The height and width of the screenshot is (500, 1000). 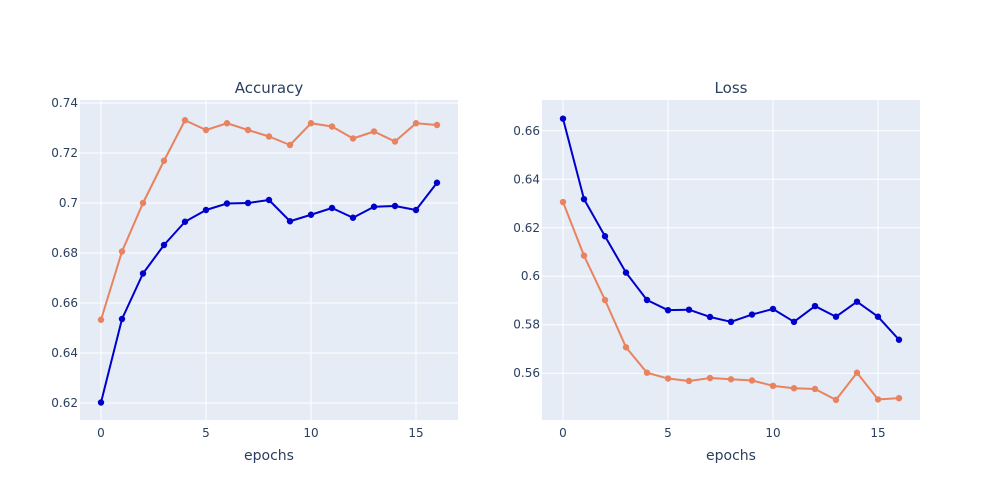 I want to click on accuracy-x-tick-label: 0, so click(x=101, y=433).